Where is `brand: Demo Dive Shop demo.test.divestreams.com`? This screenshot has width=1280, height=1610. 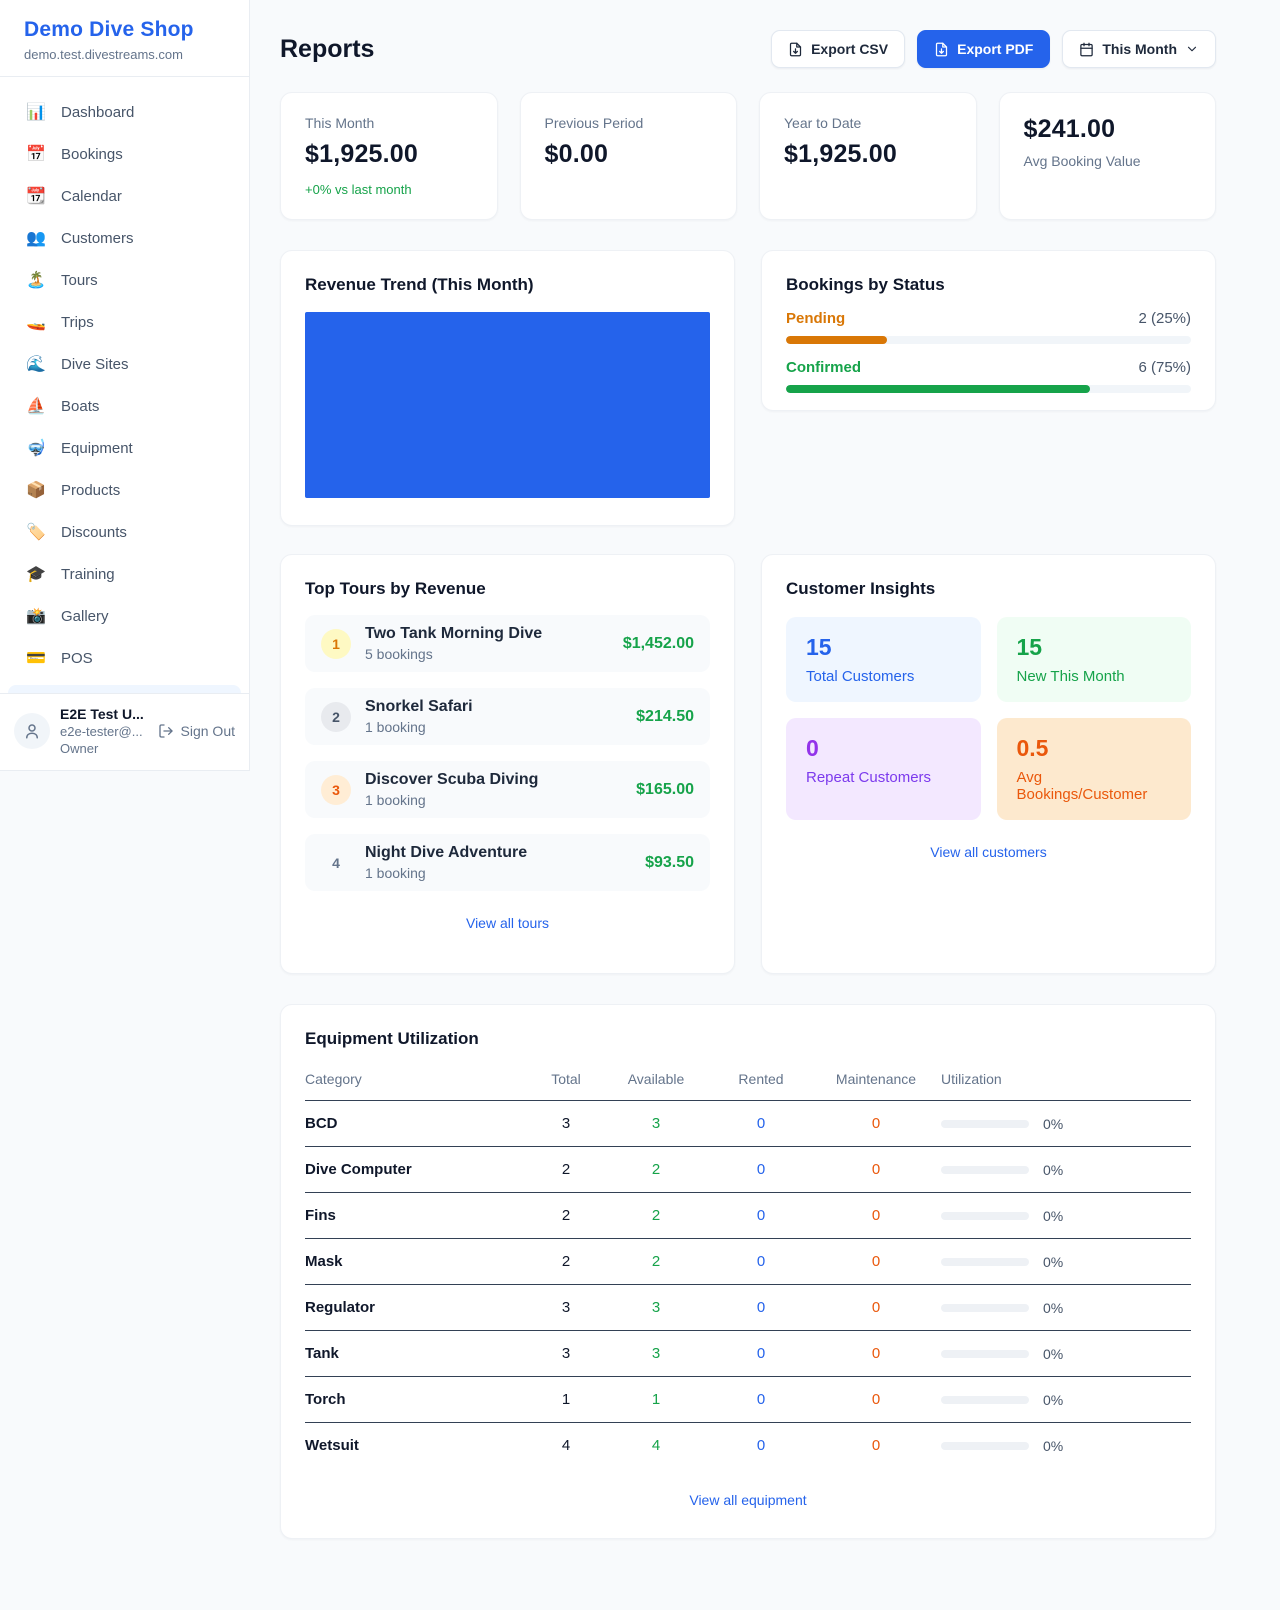 brand: Demo Dive Shop demo.test.divestreams.com is located at coordinates (124, 38).